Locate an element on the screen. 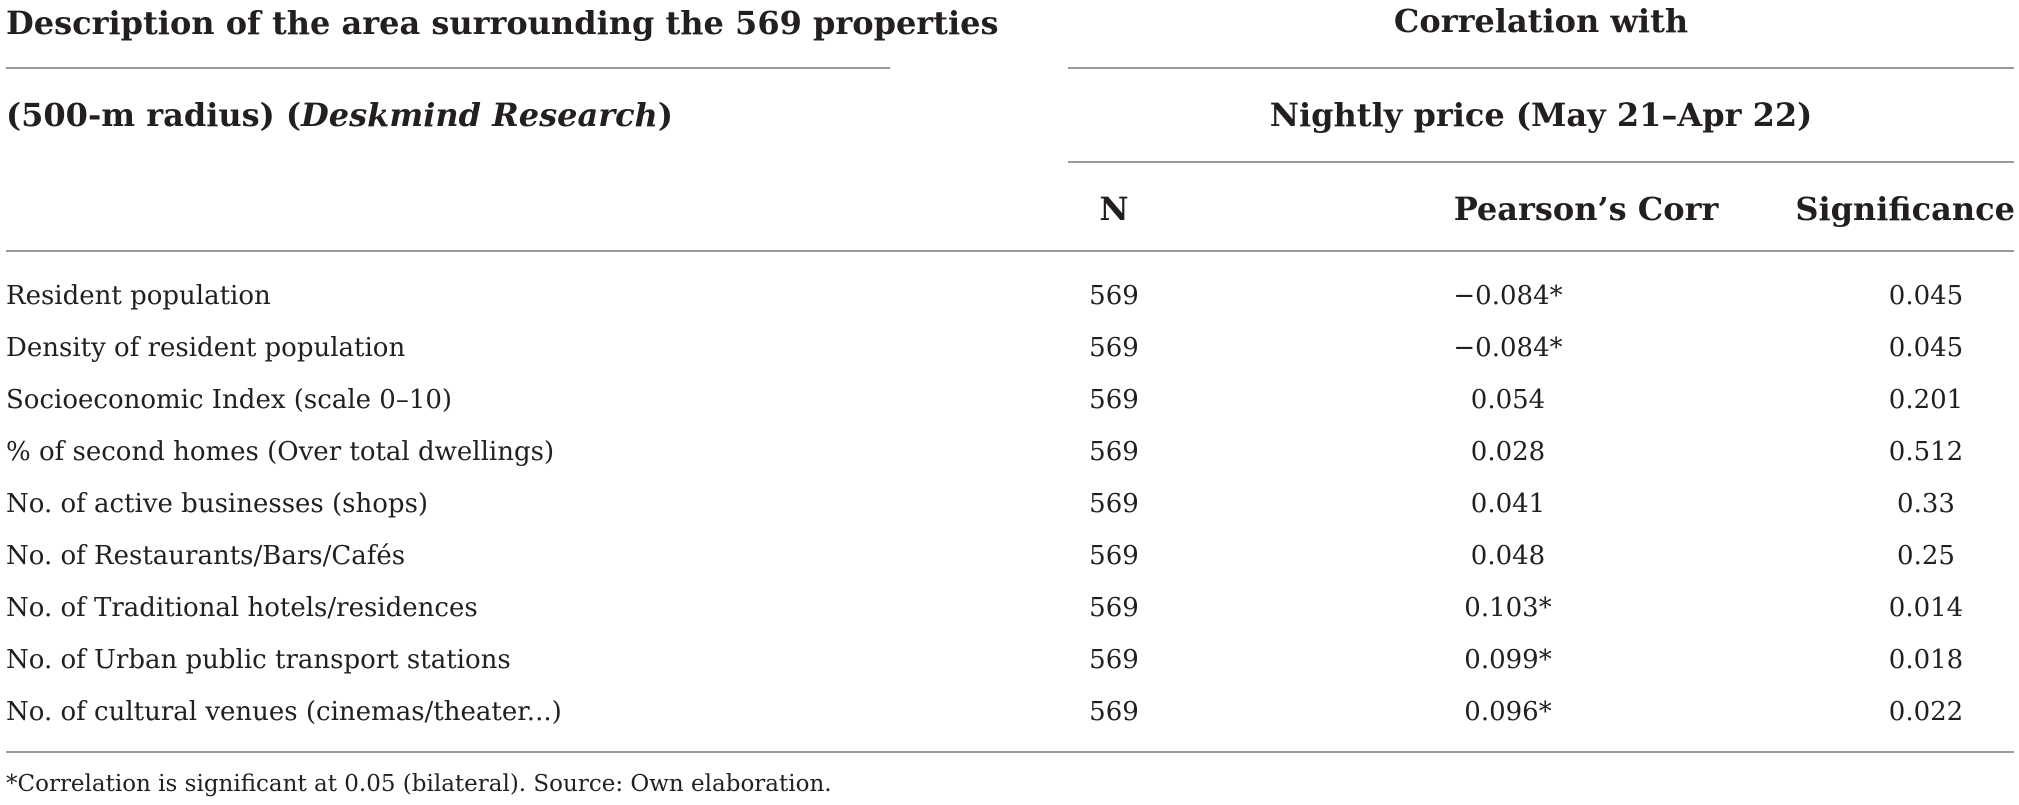 The width and height of the screenshot is (2019, 805). description-header-line2-suffix: ) is located at coordinates (665, 115).